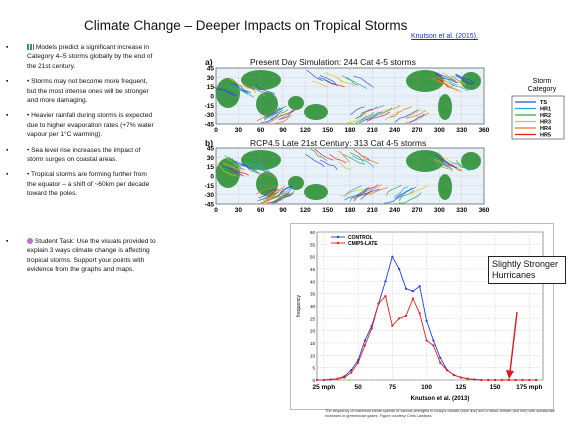 The width and height of the screenshot is (569, 427). Describe the element at coordinates (350, 130) in the screenshot. I see `lon-tick-label: 180` at that location.